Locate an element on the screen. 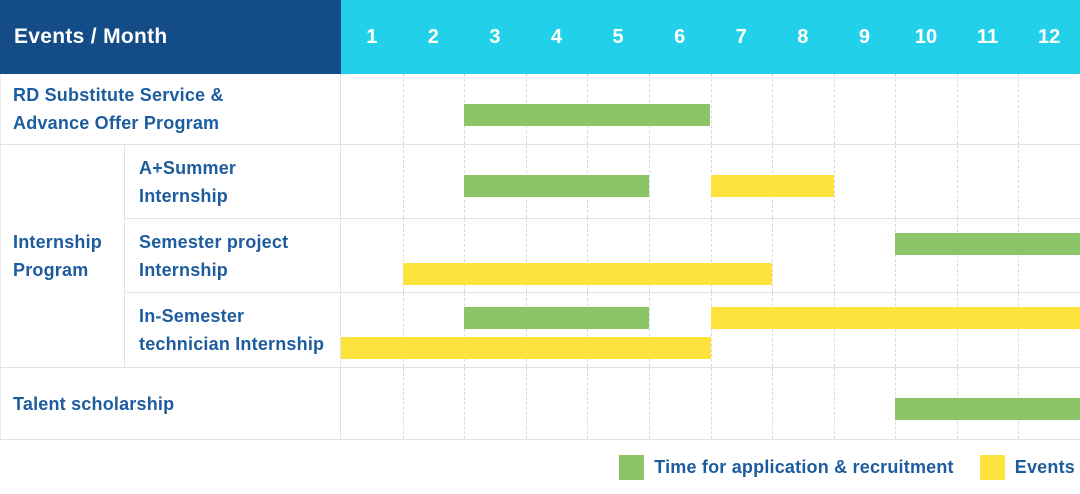 This screenshot has height=494, width=1080. month-column-header: 11 is located at coordinates (987, 36).